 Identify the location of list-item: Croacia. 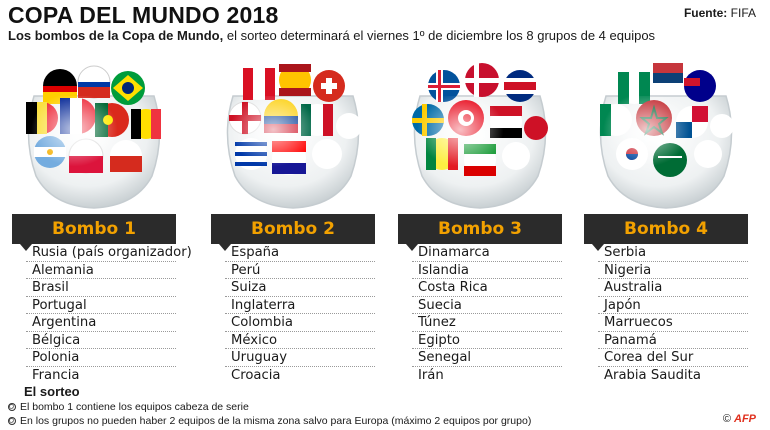
(256, 375).